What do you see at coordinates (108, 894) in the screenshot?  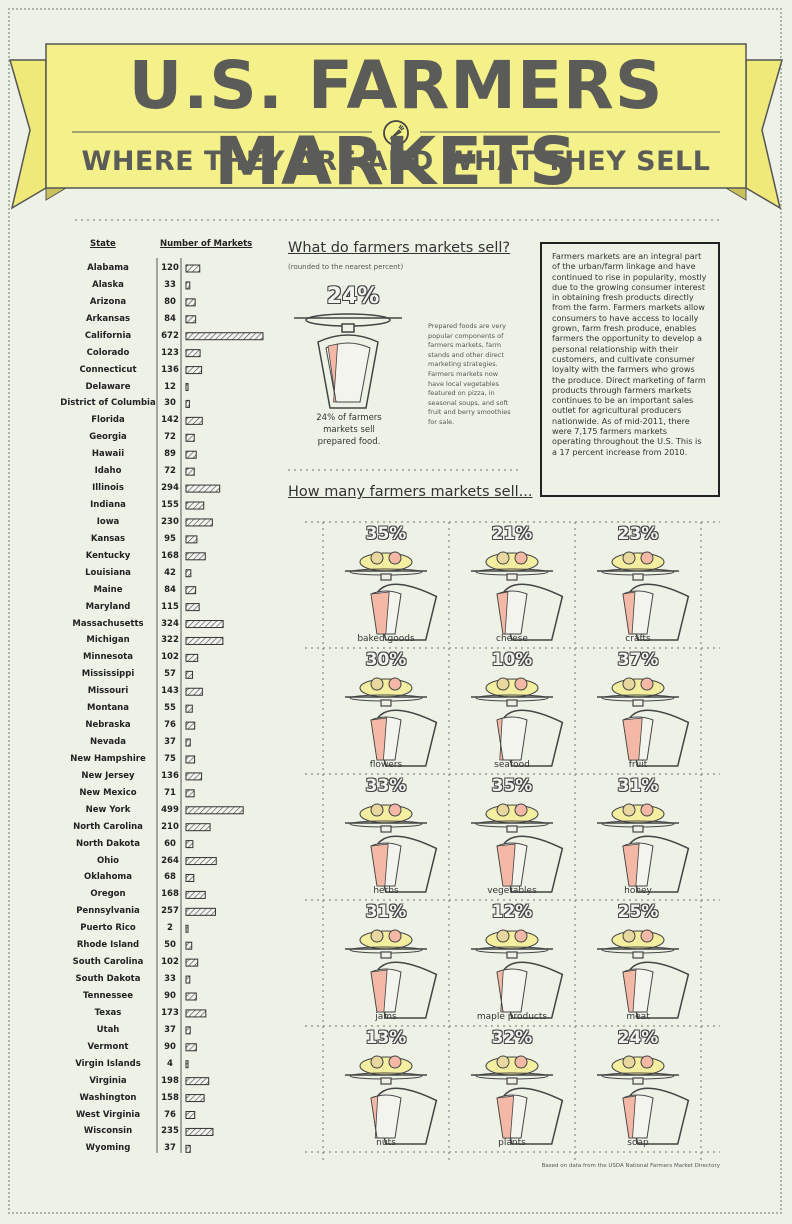 I see `state-name: Oregon` at bounding box center [108, 894].